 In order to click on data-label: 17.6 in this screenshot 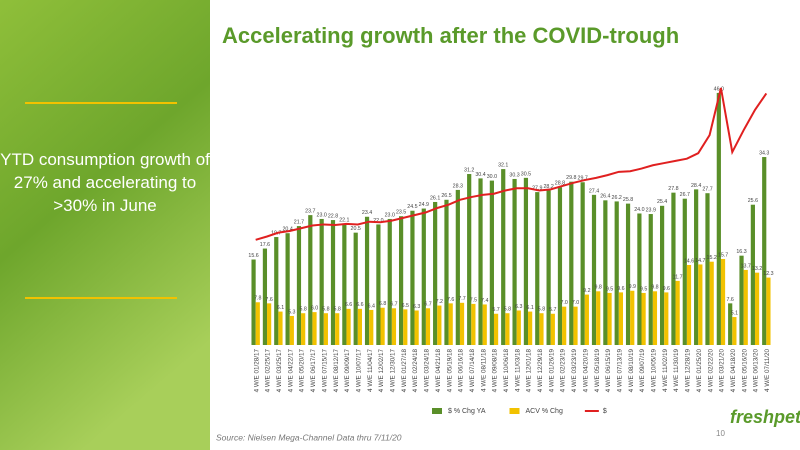, I will do `click(265, 245)`.